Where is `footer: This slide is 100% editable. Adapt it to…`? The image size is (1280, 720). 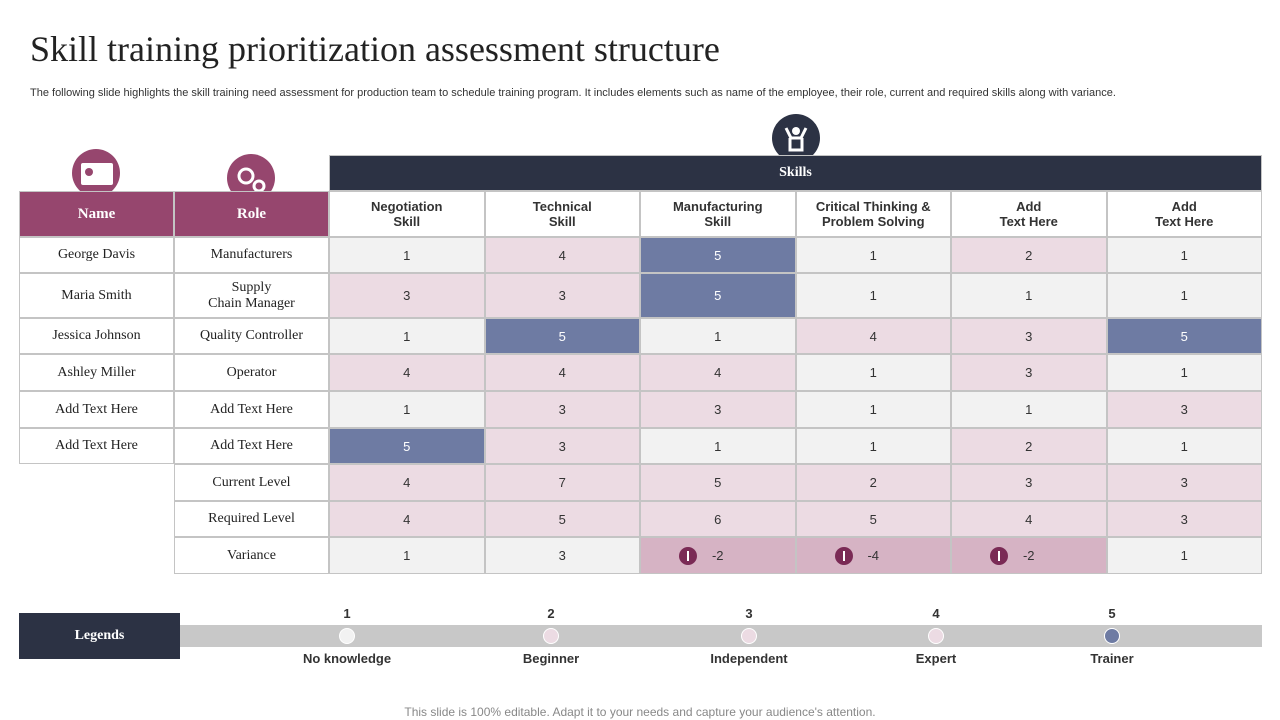
footer: This slide is 100% editable. Adapt it to… is located at coordinates (640, 712).